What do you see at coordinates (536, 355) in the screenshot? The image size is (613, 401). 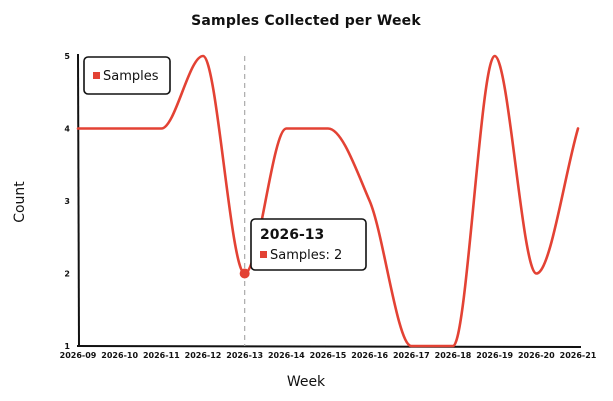 I see `x-tick-label: 2026-20` at bounding box center [536, 355].